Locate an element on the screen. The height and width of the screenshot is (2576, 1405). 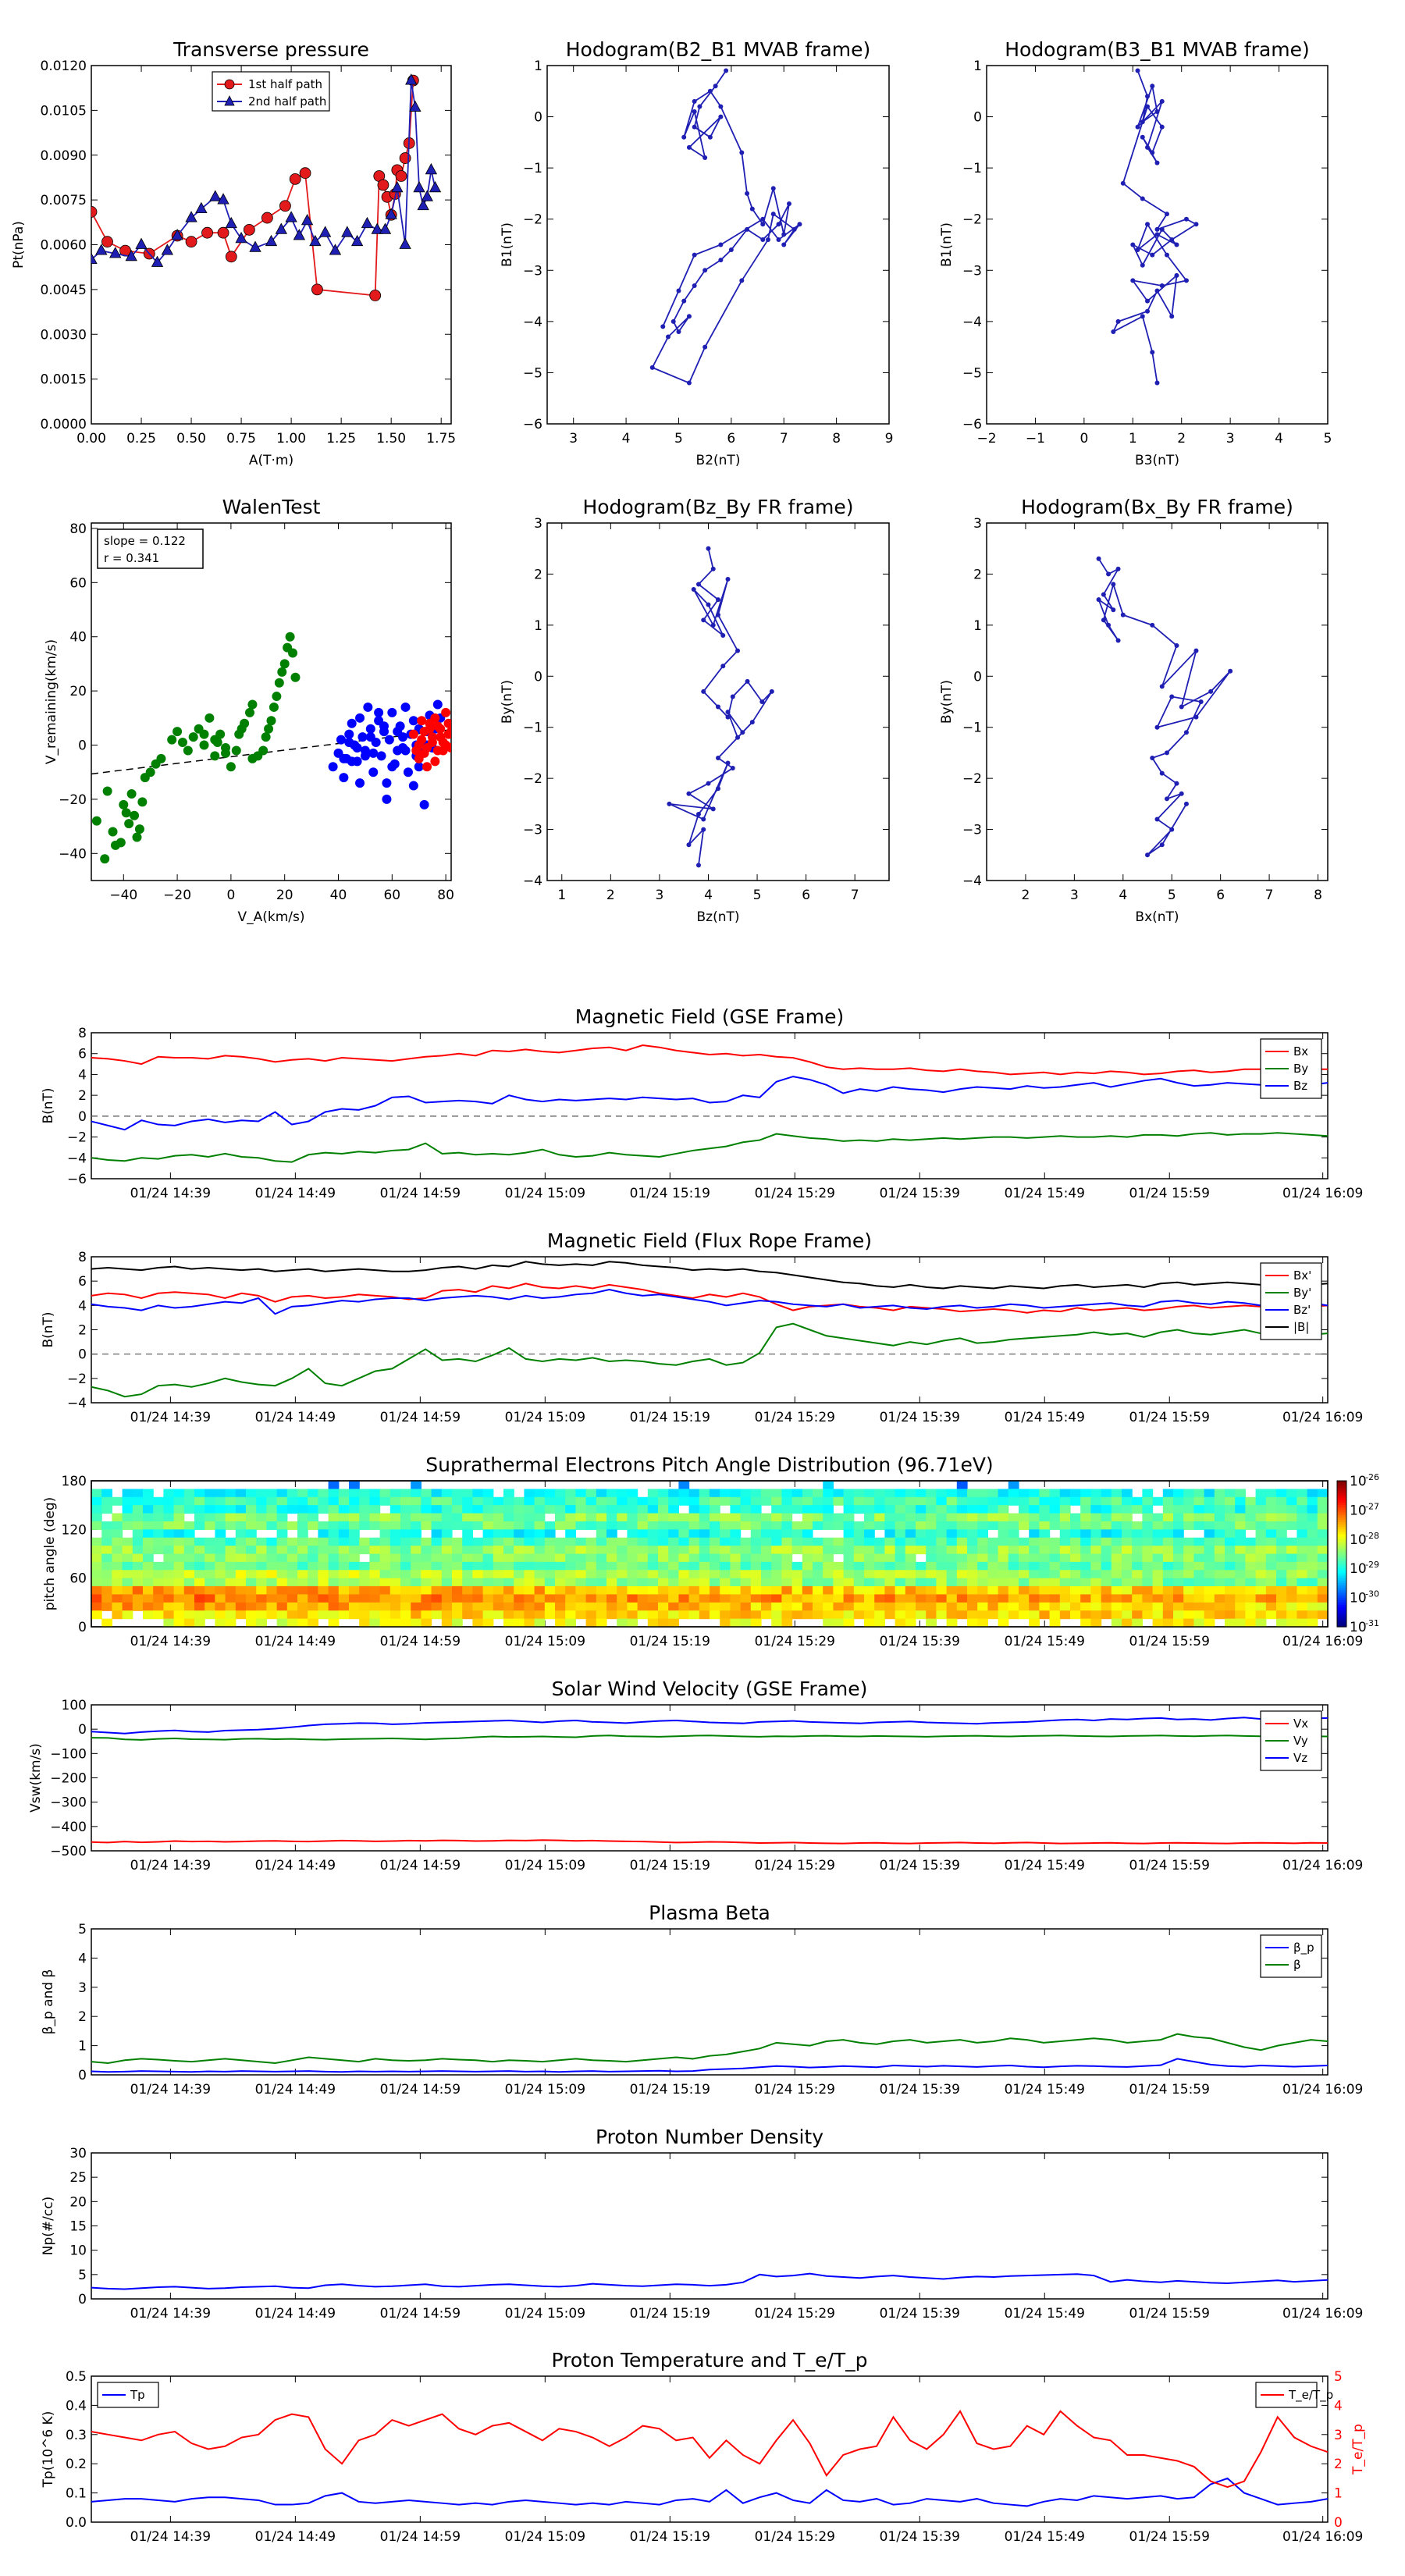
hodogram-bx-by-plot-area is located at coordinates (1164, 707).